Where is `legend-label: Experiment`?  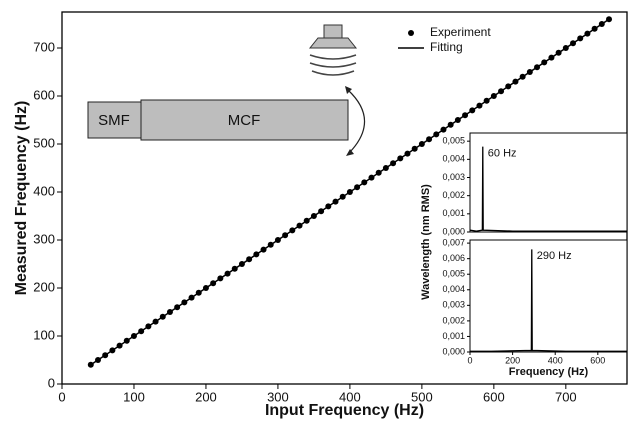
legend-label: Experiment is located at coordinates (460, 32).